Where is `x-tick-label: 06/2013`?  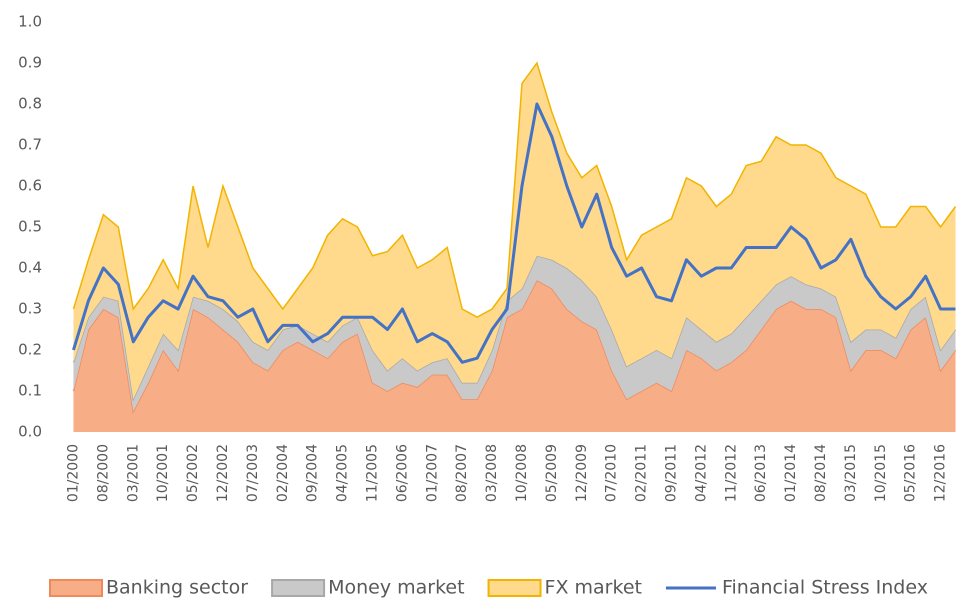 x-tick-label: 06/2013 is located at coordinates (761, 473).